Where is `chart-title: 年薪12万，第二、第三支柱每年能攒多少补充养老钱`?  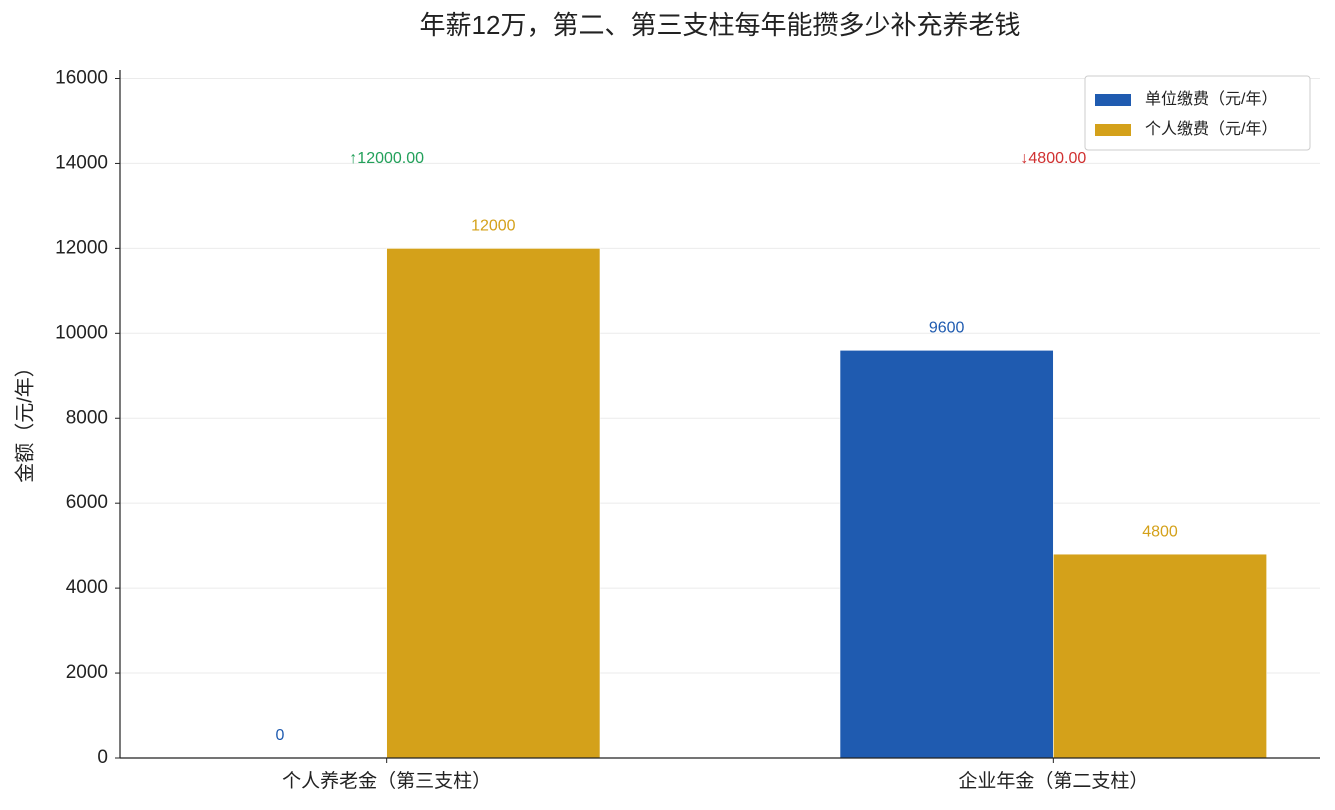 chart-title: 年薪12万，第二、第三支柱每年能攒多少补充养老钱 is located at coordinates (720, 25).